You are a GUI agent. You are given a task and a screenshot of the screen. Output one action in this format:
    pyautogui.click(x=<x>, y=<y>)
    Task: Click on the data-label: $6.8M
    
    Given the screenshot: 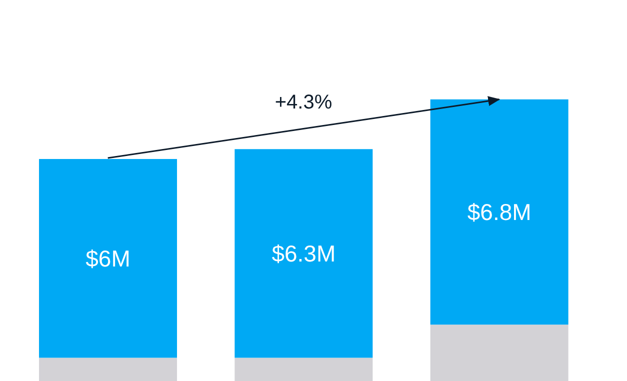 What is the action you would take?
    pyautogui.click(x=499, y=212)
    